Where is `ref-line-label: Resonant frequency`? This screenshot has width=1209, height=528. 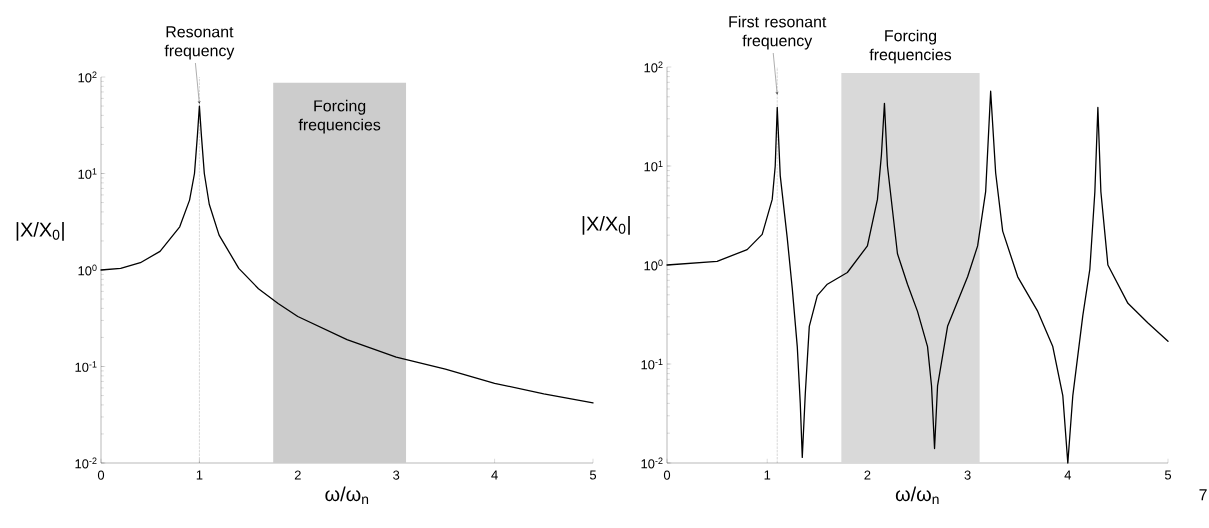
ref-line-label: Resonant frequency is located at coordinates (199, 43).